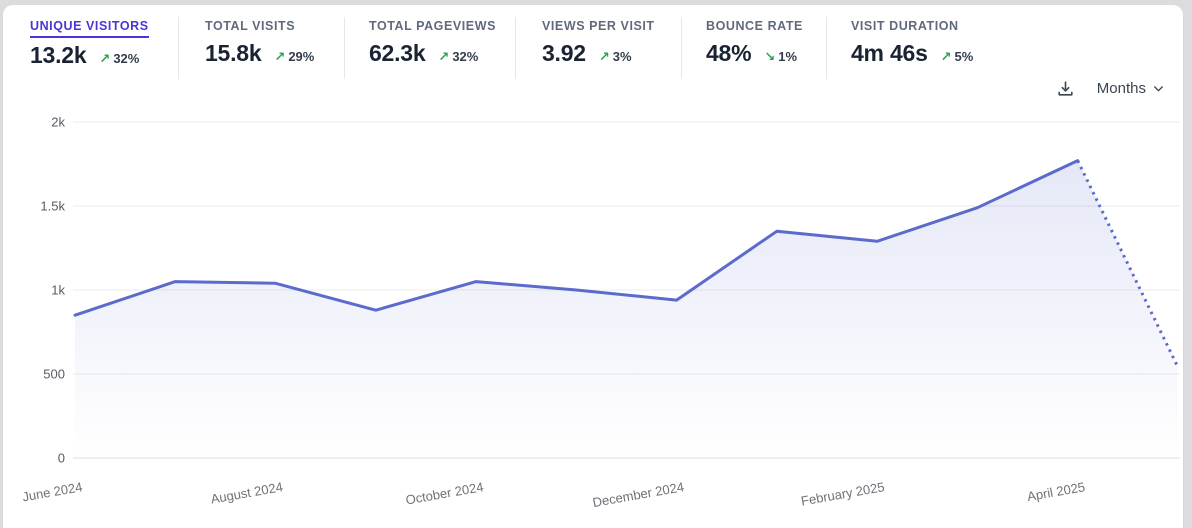 The width and height of the screenshot is (1192, 528). I want to click on metric-tab-bounce-rate: BOUNCE RATE 48% ↘ 1%, so click(753, 48).